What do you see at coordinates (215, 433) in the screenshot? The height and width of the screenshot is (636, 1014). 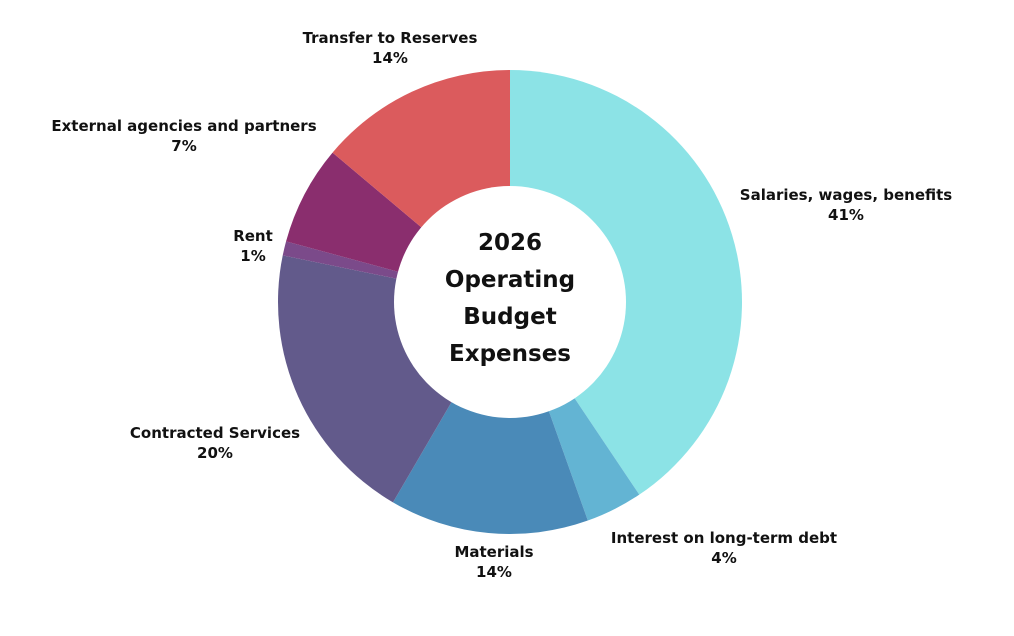 I see `slice-label: Contracted Services` at bounding box center [215, 433].